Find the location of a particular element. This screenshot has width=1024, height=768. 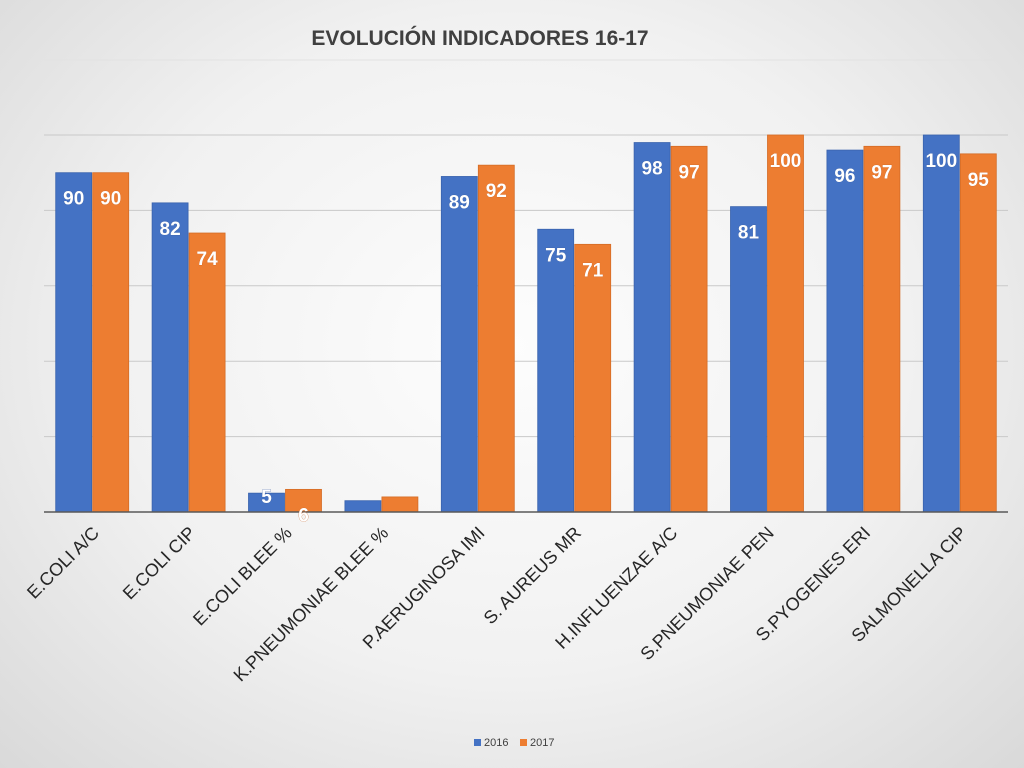

legend-label-2017: 2017 is located at coordinates (542, 743).